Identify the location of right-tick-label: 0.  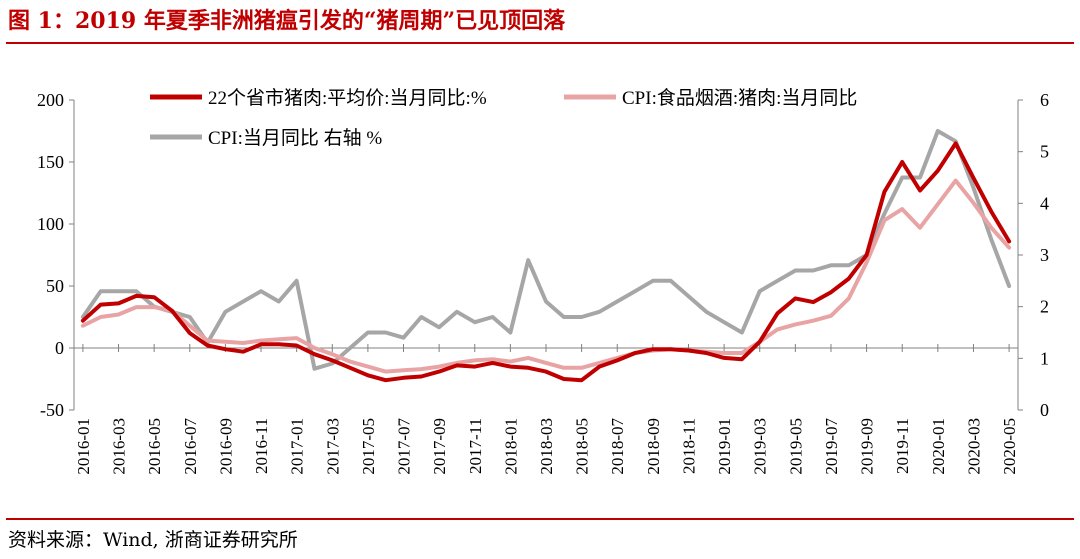
(1044, 410).